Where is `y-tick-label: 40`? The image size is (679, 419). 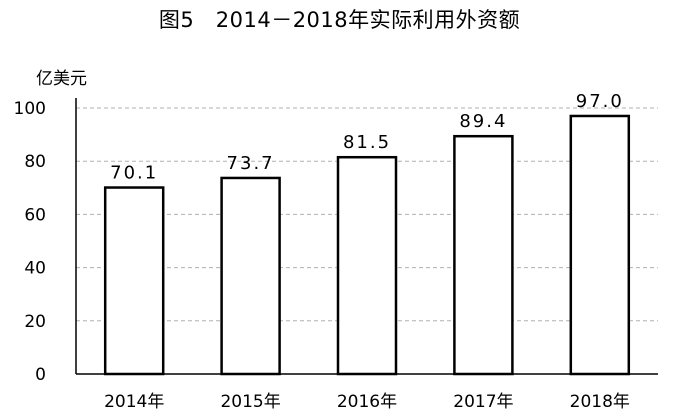
y-tick-label: 40 is located at coordinates (35, 269).